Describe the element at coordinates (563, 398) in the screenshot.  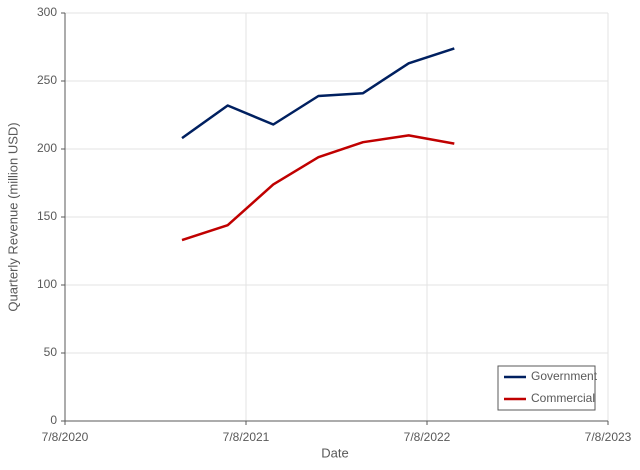
I see `legend-label: Commercial` at that location.